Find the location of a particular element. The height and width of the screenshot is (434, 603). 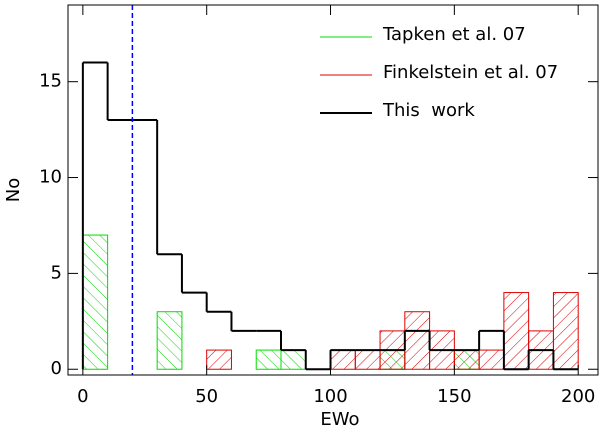

y-axis-label: No is located at coordinates (13, 190).